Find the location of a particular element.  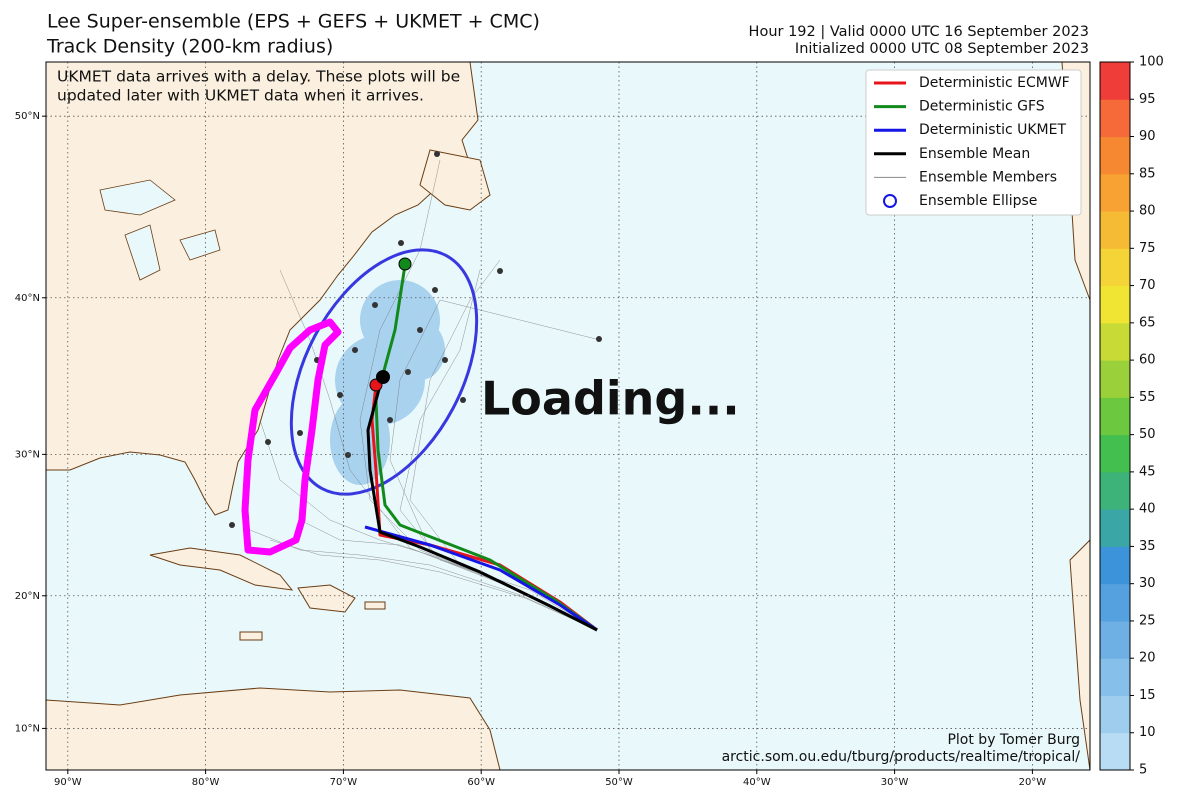

x-tick-label: 30°W is located at coordinates (895, 782).